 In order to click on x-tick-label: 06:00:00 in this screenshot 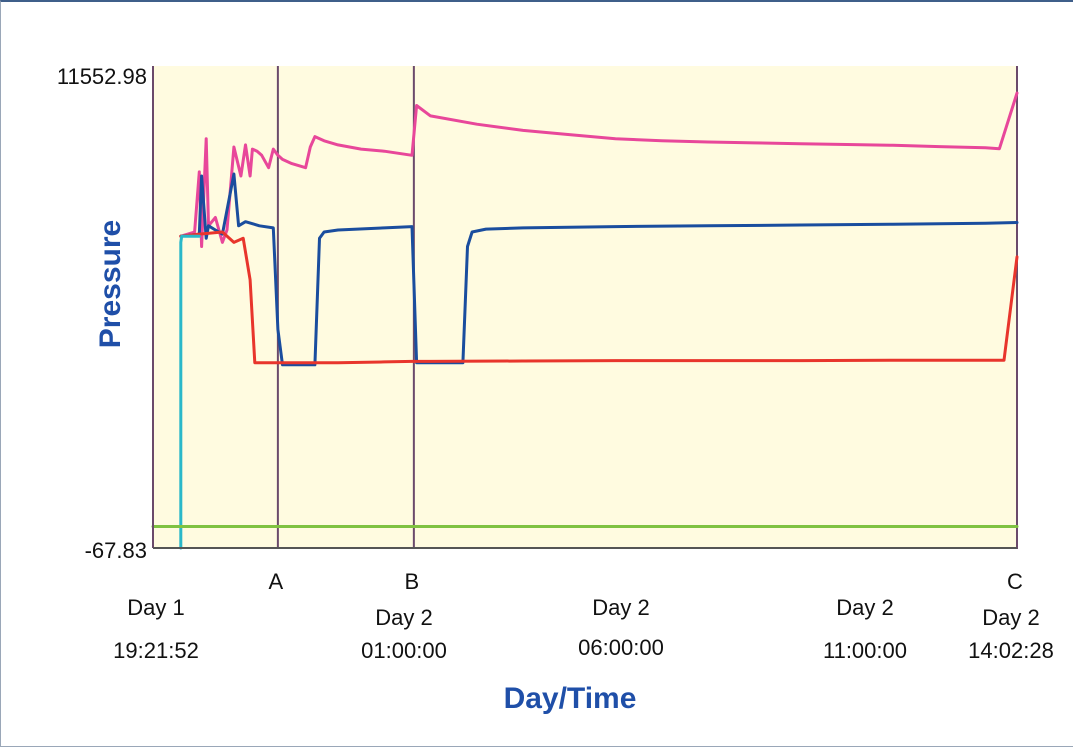, I will do `click(621, 647)`.